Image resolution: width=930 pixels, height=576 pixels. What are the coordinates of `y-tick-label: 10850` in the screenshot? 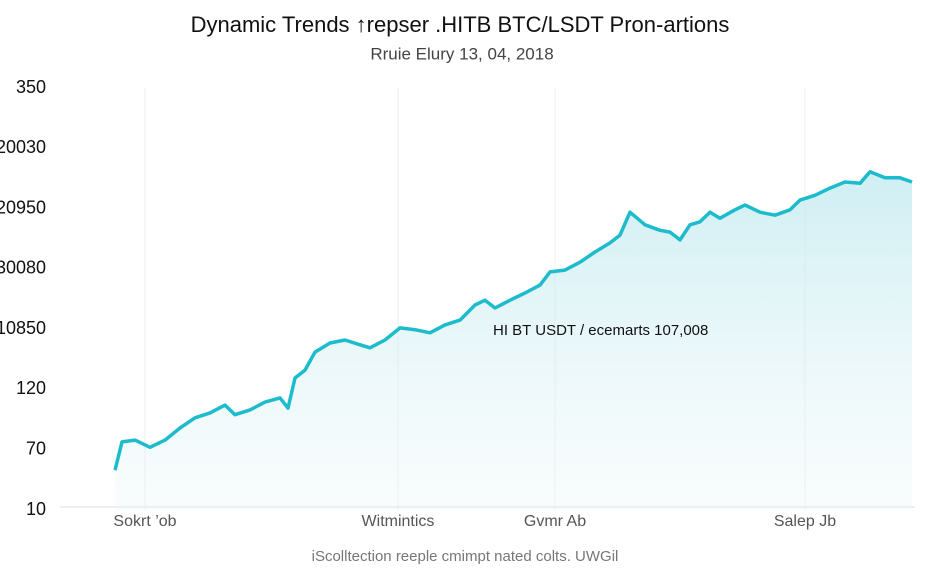 It's located at (23, 328).